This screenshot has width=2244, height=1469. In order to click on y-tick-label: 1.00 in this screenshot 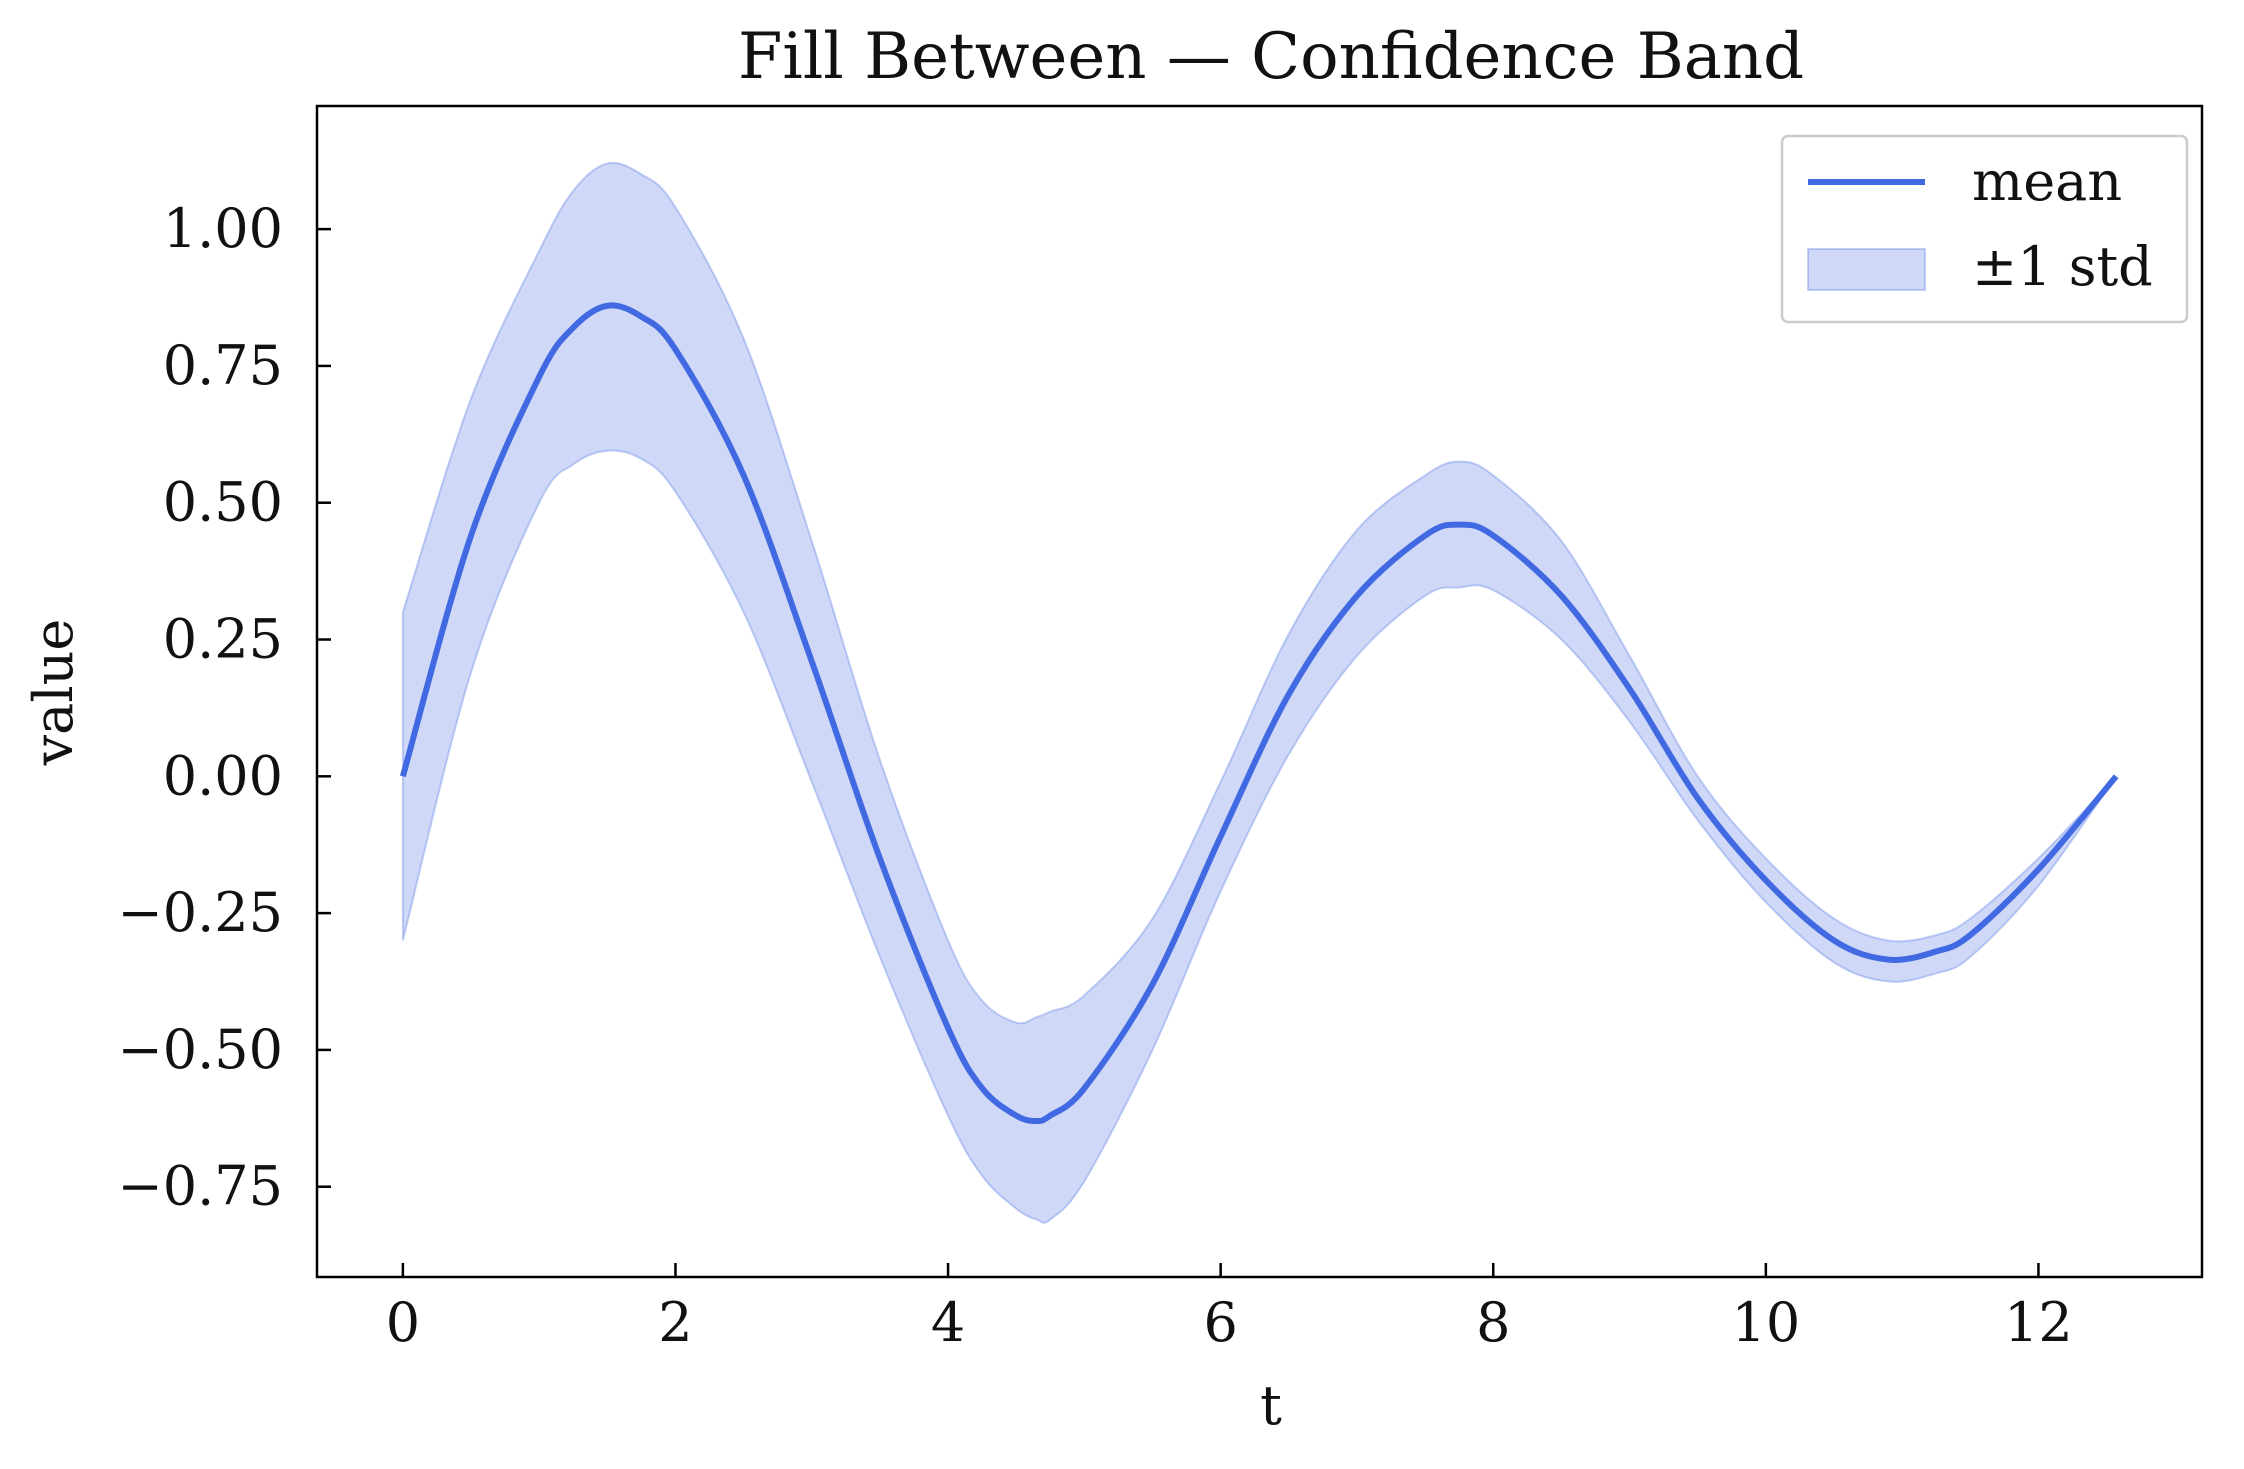, I will do `click(223, 228)`.